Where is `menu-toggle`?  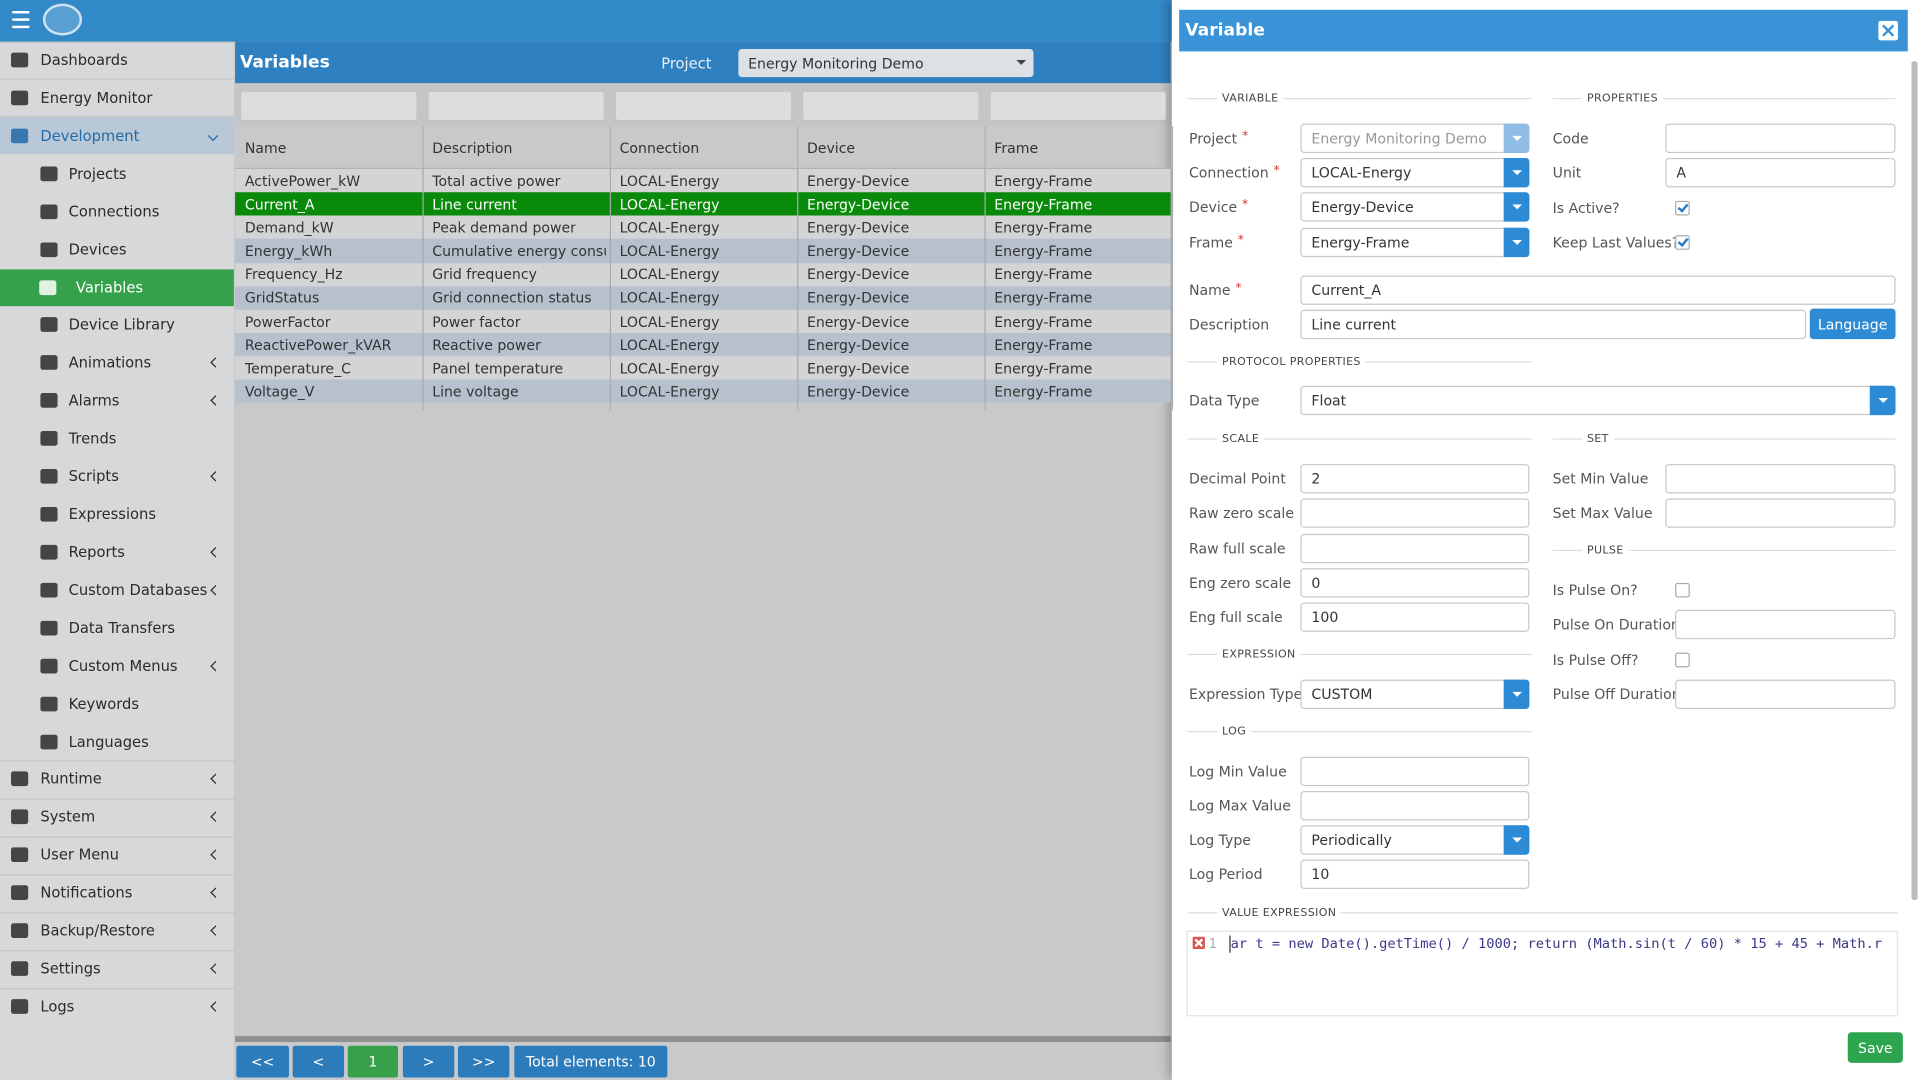
menu-toggle is located at coordinates (21, 20).